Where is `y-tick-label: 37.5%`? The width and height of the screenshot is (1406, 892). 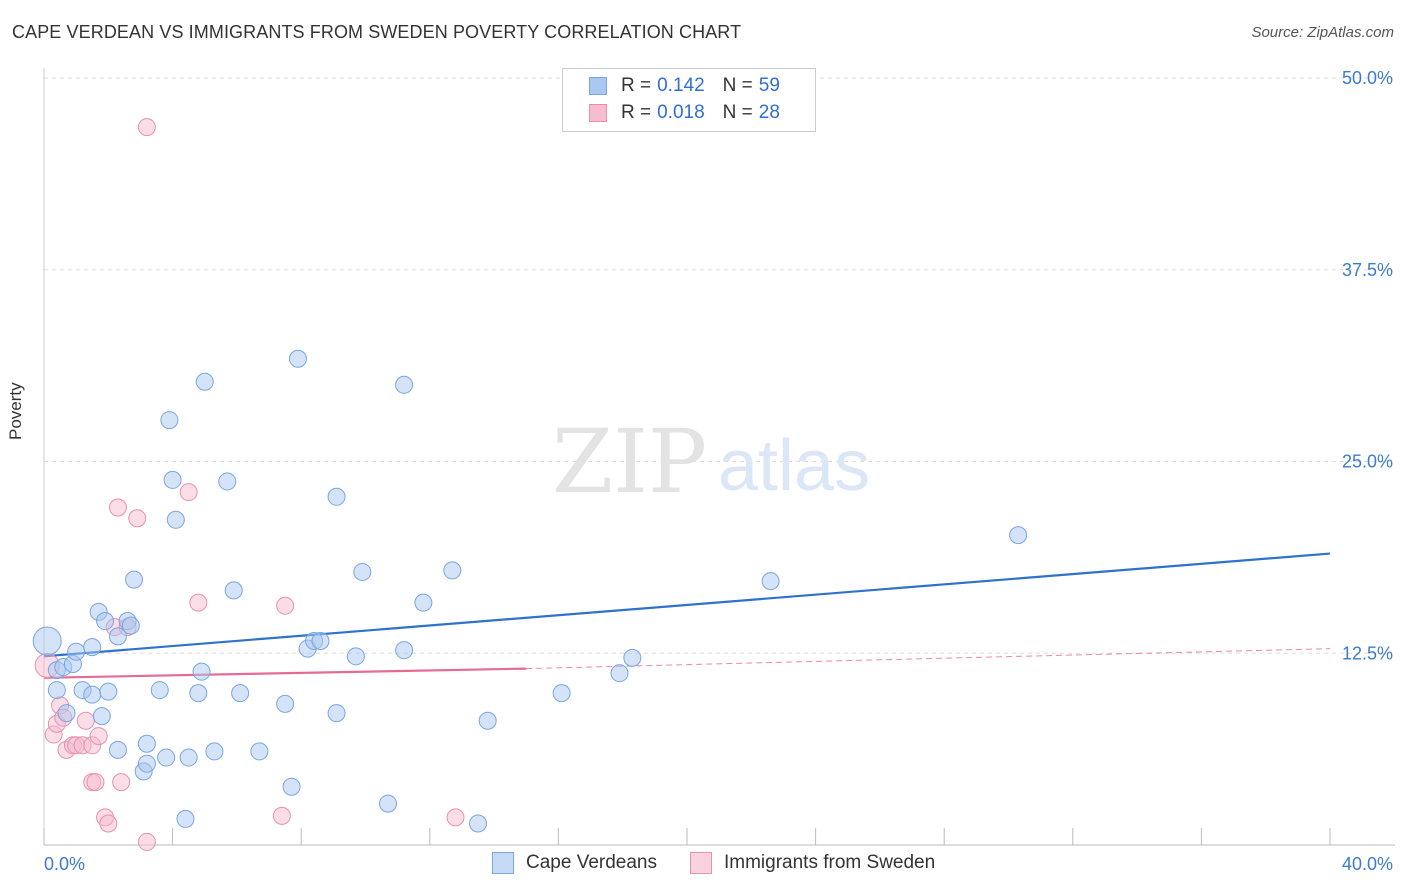
y-tick-label: 37.5% is located at coordinates (1367, 270).